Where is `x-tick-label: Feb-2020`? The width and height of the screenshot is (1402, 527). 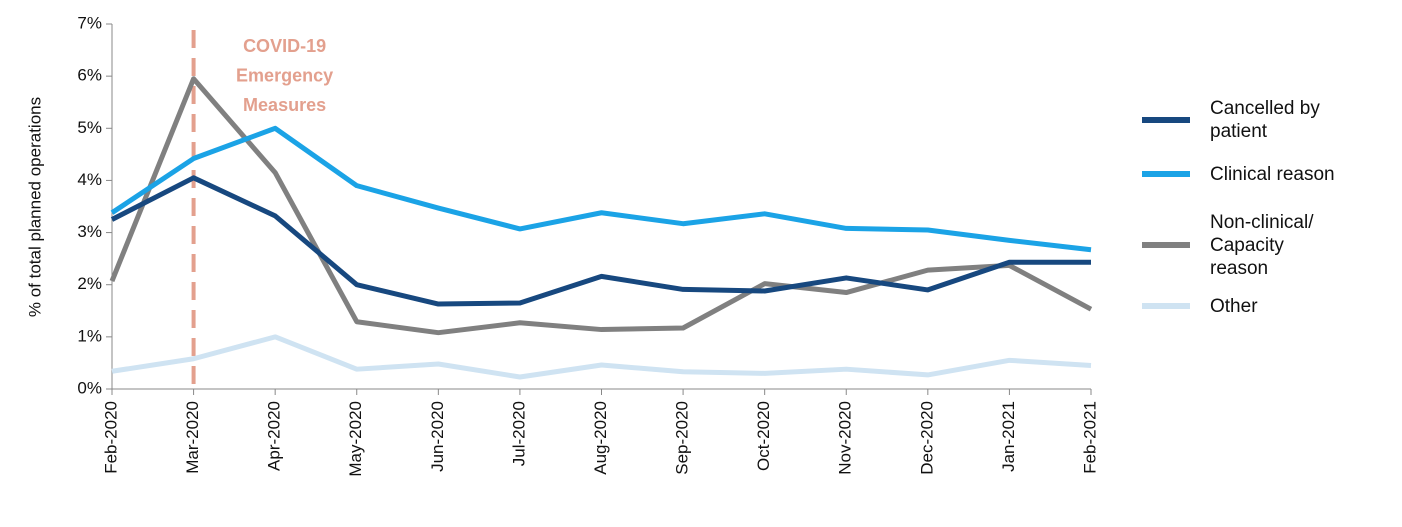 x-tick-label: Feb-2020 is located at coordinates (110, 437).